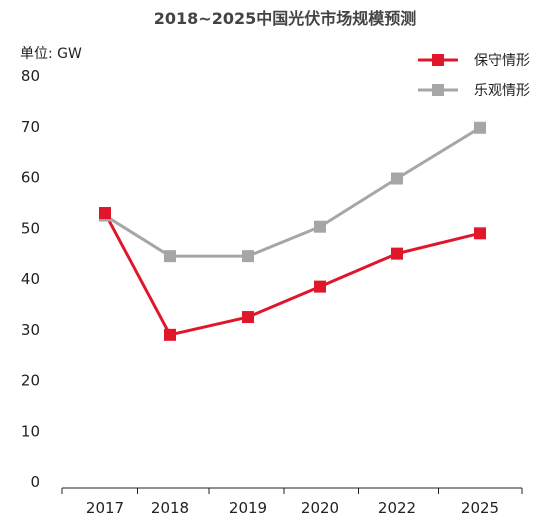 The width and height of the screenshot is (551, 525). Describe the element at coordinates (30, 228) in the screenshot. I see `y-tick-label: 50` at that location.